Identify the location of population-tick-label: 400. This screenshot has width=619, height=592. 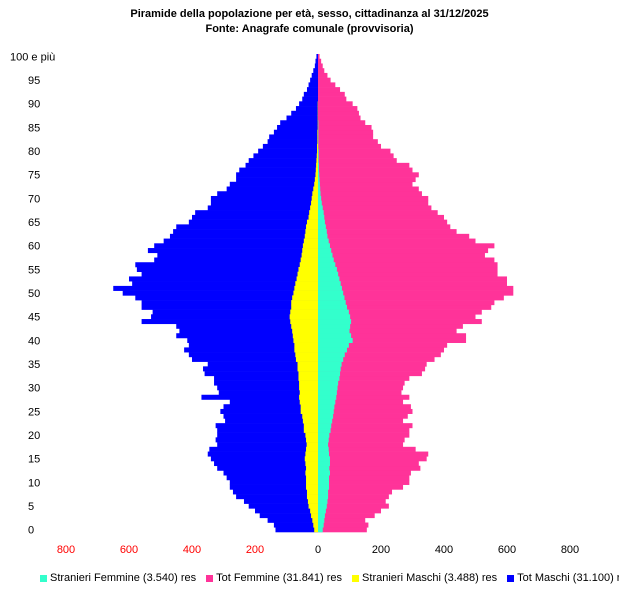
(192, 550).